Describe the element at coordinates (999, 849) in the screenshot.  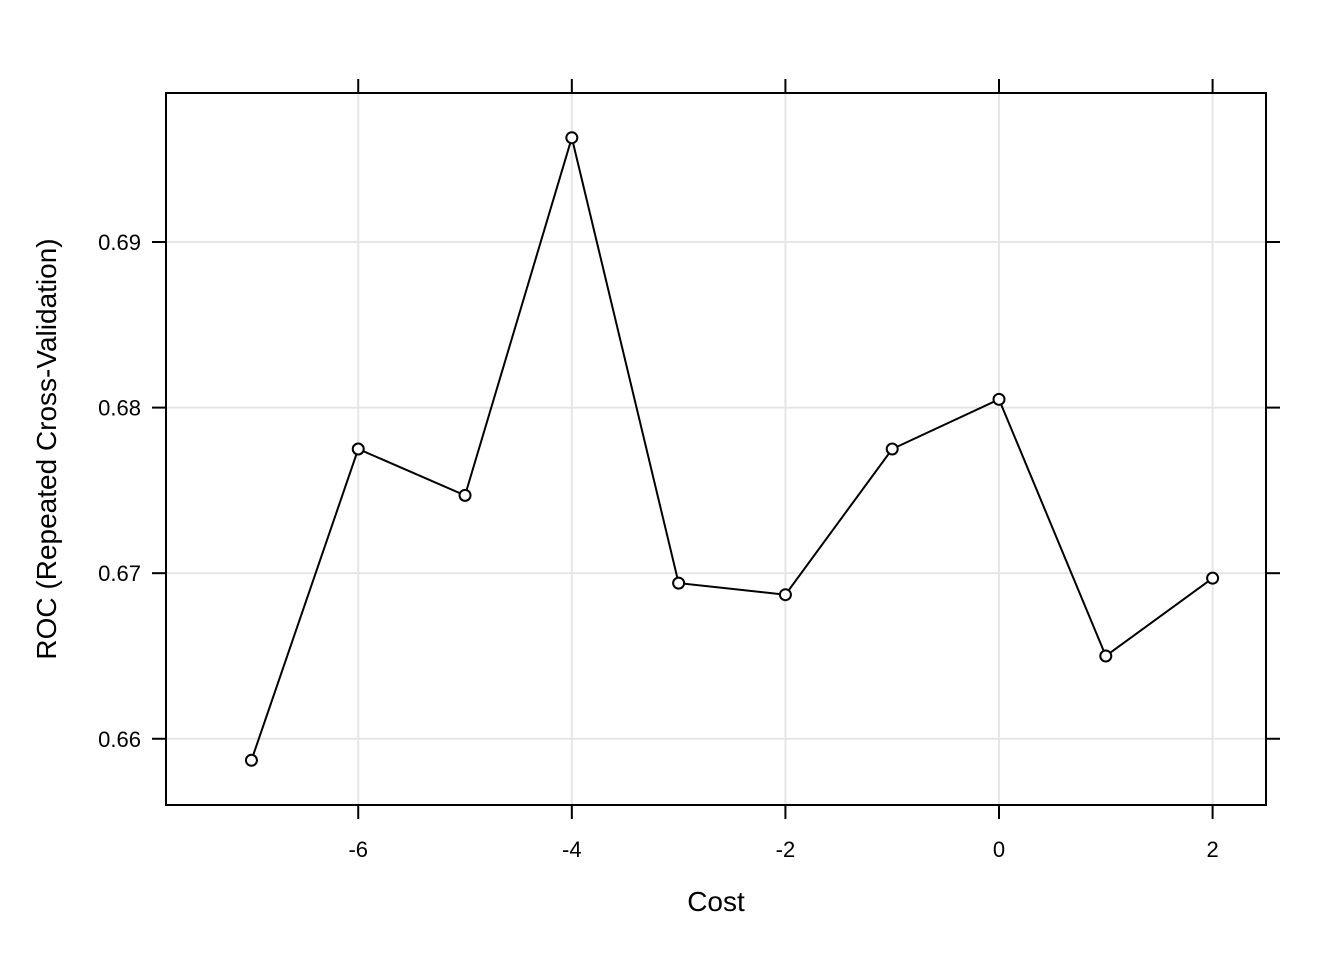
I see `x-tick-label: 0` at that location.